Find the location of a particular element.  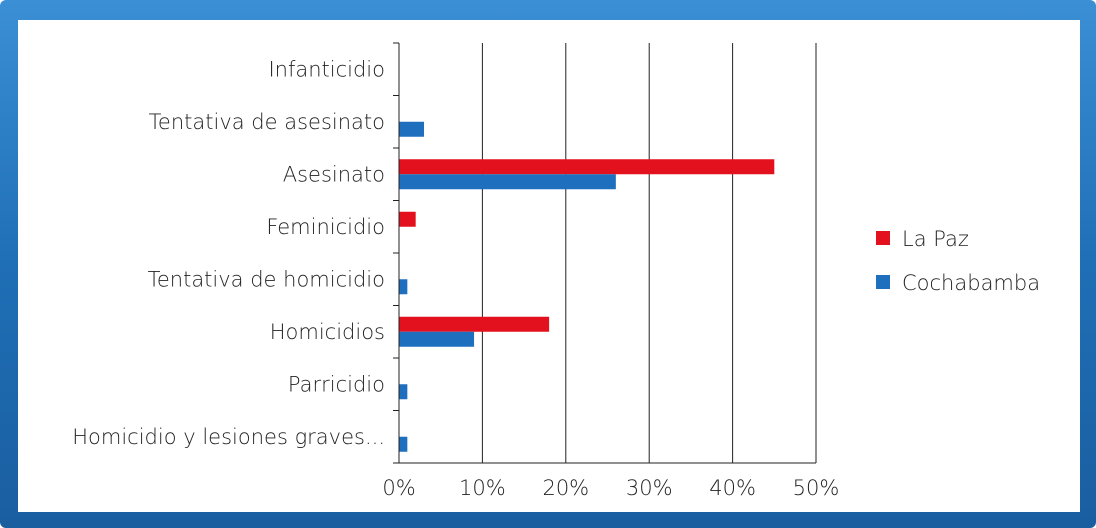

x-tick-label: 20% is located at coordinates (565, 488).